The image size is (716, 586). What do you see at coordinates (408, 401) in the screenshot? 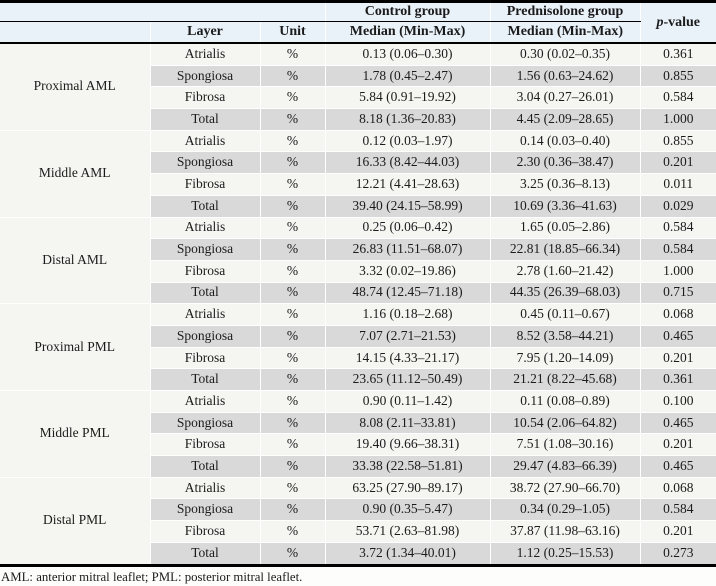
I see `control-value-cell: 0.90 (0.11–1.42)` at bounding box center [408, 401].